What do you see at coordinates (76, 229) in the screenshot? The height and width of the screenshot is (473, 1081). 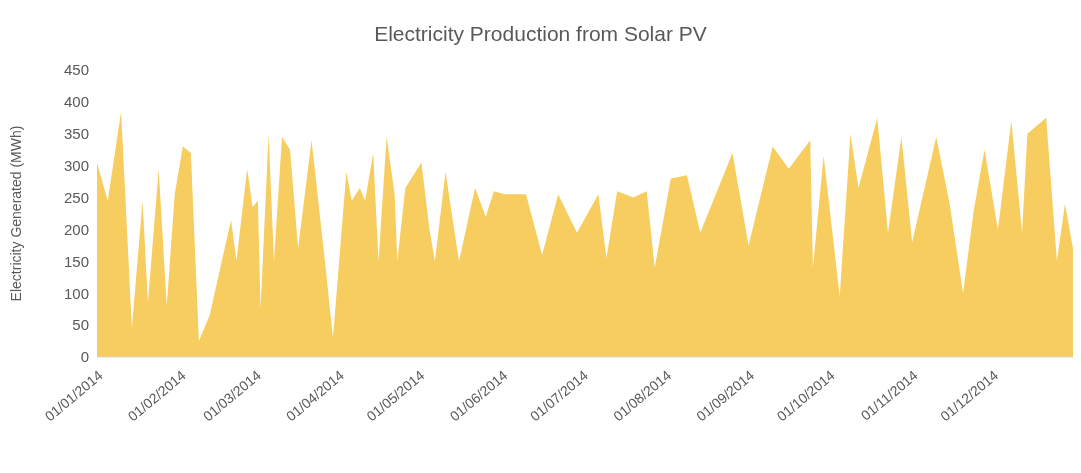 I see `y-tick-label: 200` at bounding box center [76, 229].